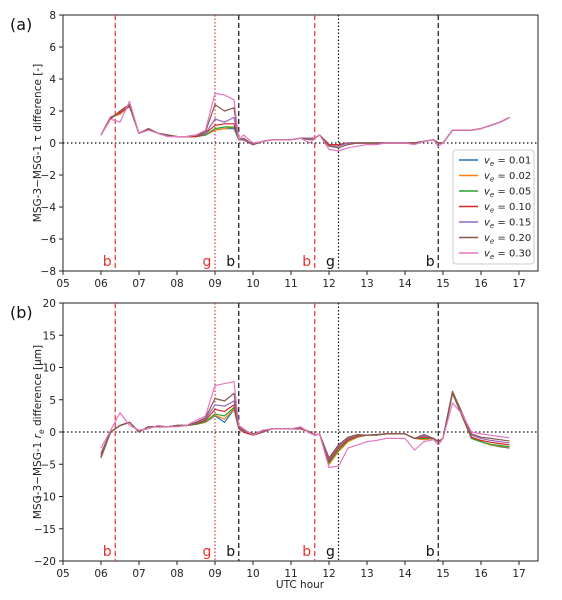  Describe the element at coordinates (62, 574) in the screenshot. I see `panel-b-x-tick-label-0: 05` at that location.